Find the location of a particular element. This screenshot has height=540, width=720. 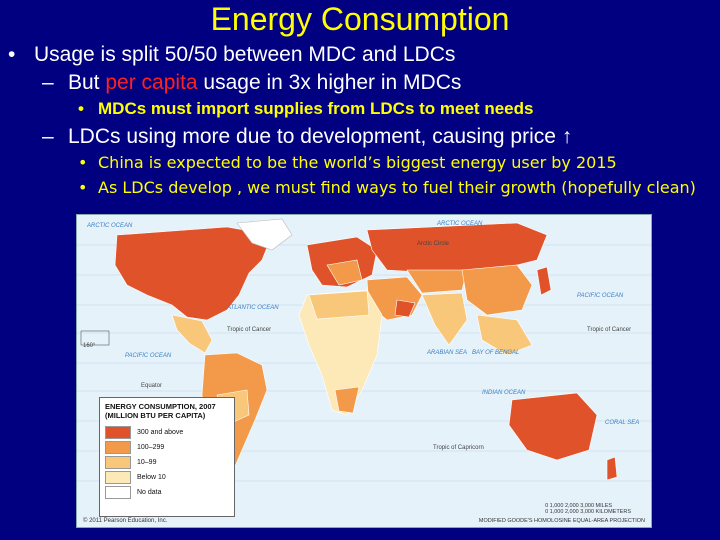

europe-south is located at coordinates (344, 272).